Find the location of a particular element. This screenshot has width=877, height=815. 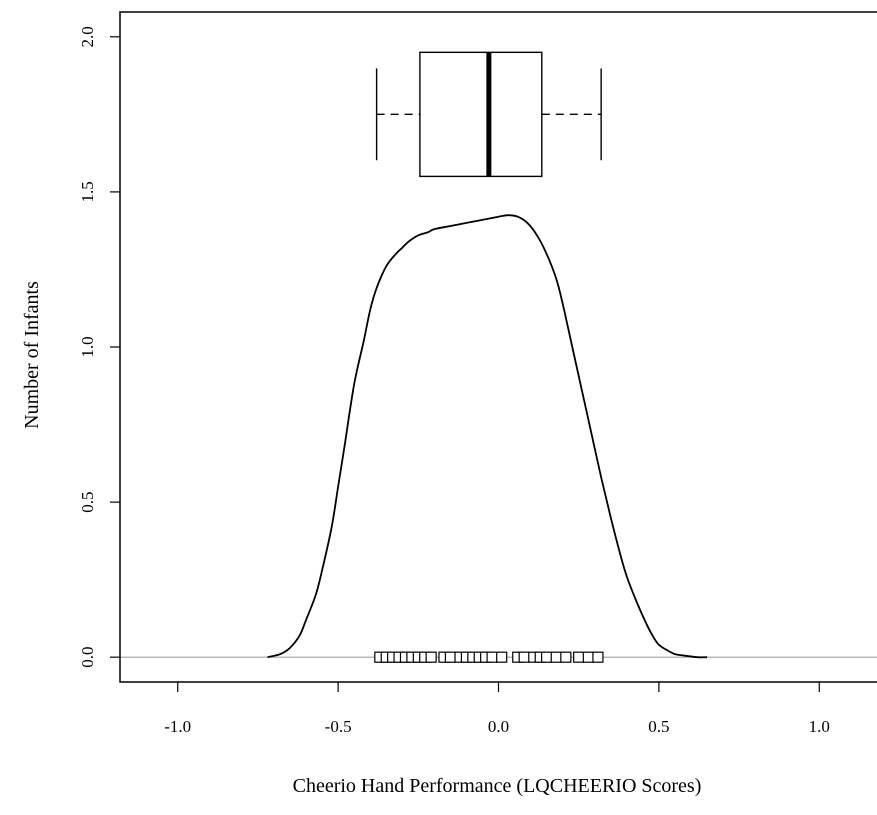

y-tick-label: 1.5 is located at coordinates (87, 191).